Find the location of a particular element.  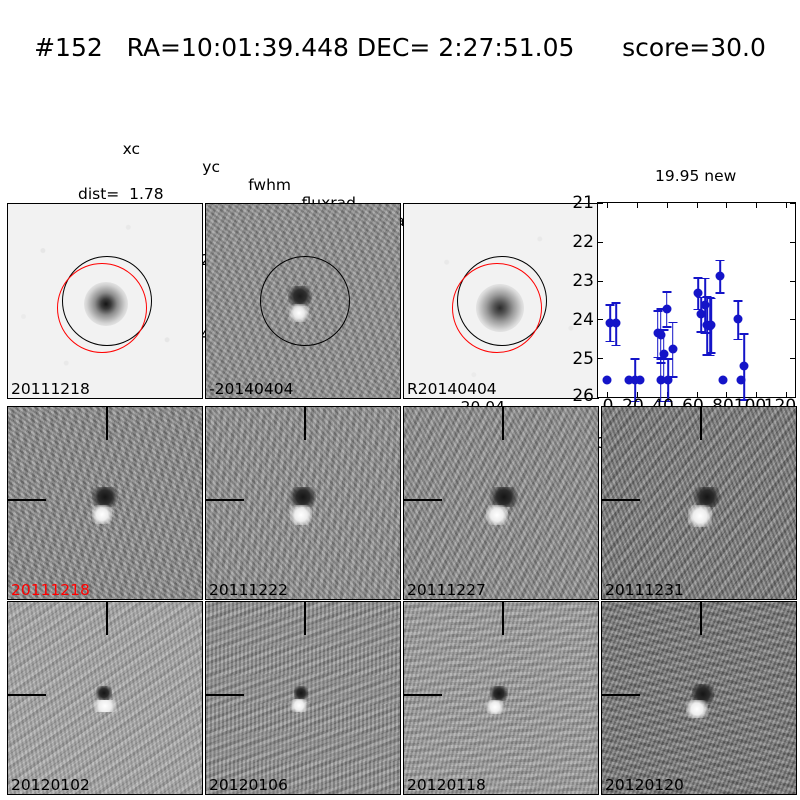

stamp-label: R20140404 is located at coordinates (452, 389).